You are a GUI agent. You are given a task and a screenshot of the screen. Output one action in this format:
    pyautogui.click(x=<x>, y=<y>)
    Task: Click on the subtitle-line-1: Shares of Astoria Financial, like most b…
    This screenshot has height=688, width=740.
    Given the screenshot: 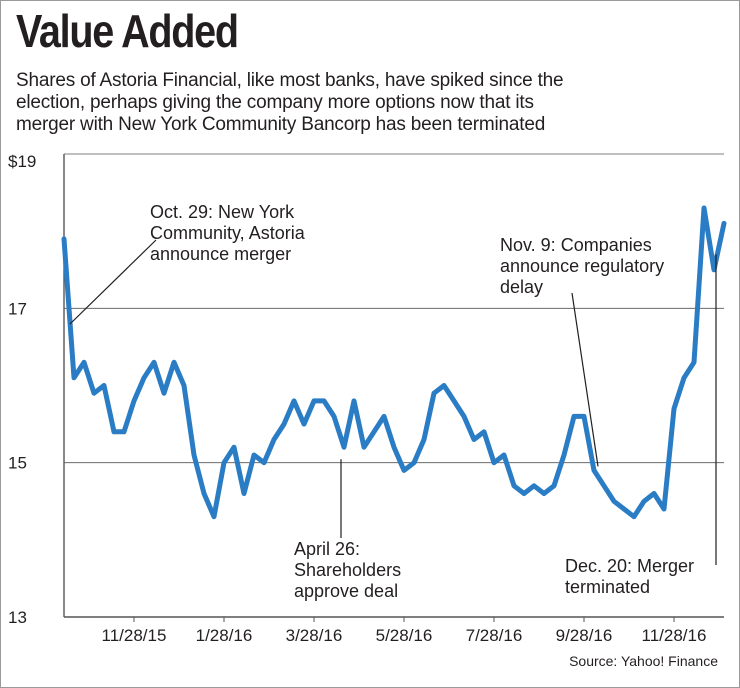 What is the action you would take?
    pyautogui.click(x=290, y=80)
    